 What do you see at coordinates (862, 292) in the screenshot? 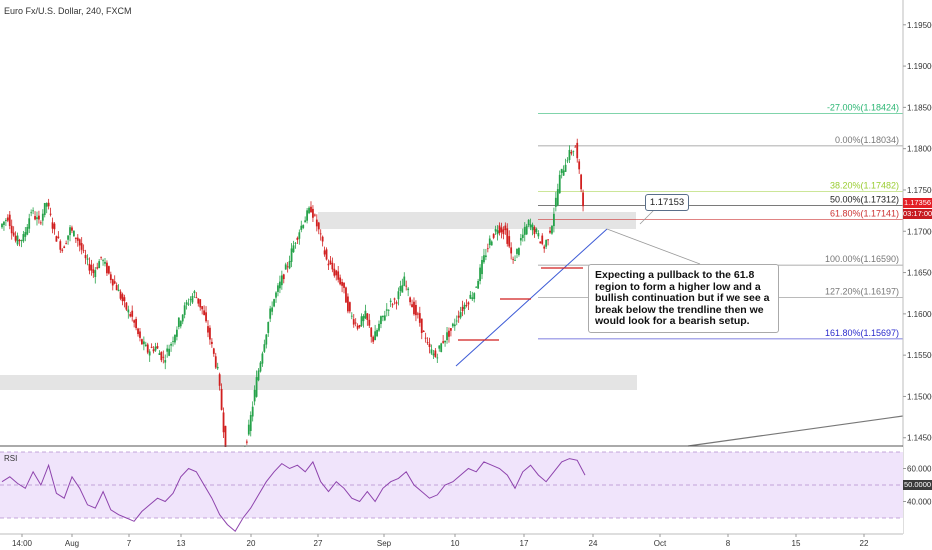
I see `fib-label: 127.20%(1.16197)` at bounding box center [862, 292].